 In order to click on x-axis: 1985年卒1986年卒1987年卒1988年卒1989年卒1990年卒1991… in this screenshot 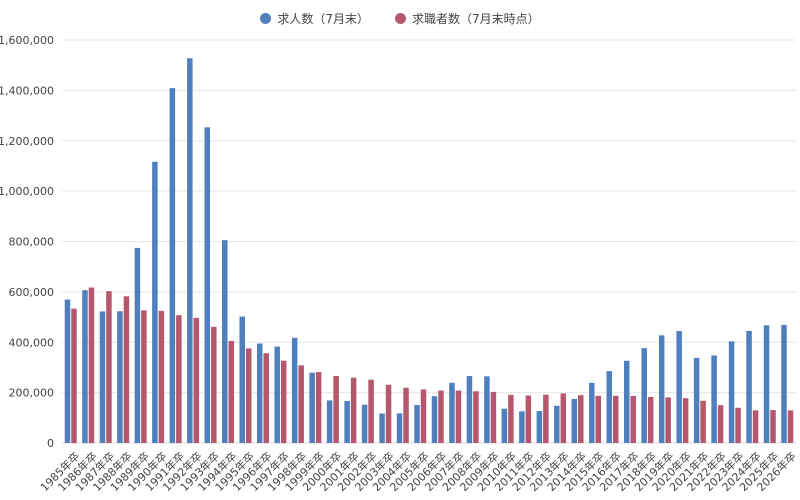, I will do `click(418, 471)`.